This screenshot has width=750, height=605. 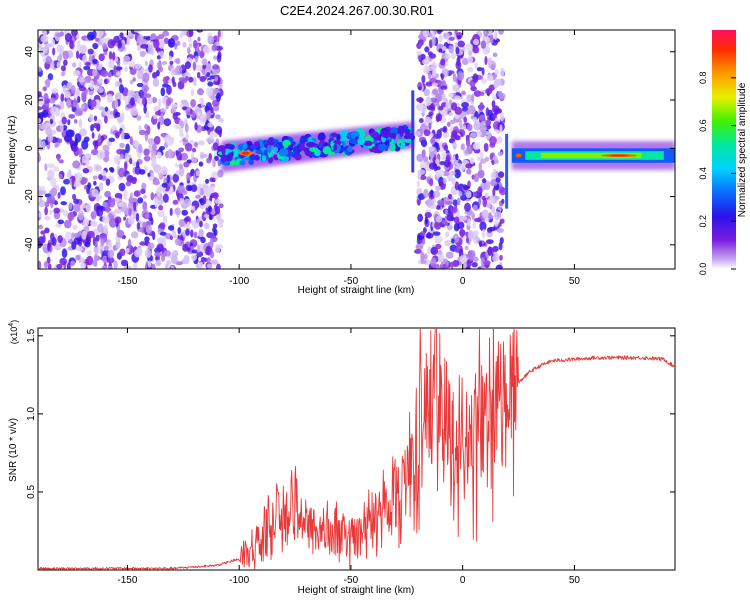 What do you see at coordinates (703, 78) in the screenshot?
I see `colorbar-tick-label: 0.8` at bounding box center [703, 78].